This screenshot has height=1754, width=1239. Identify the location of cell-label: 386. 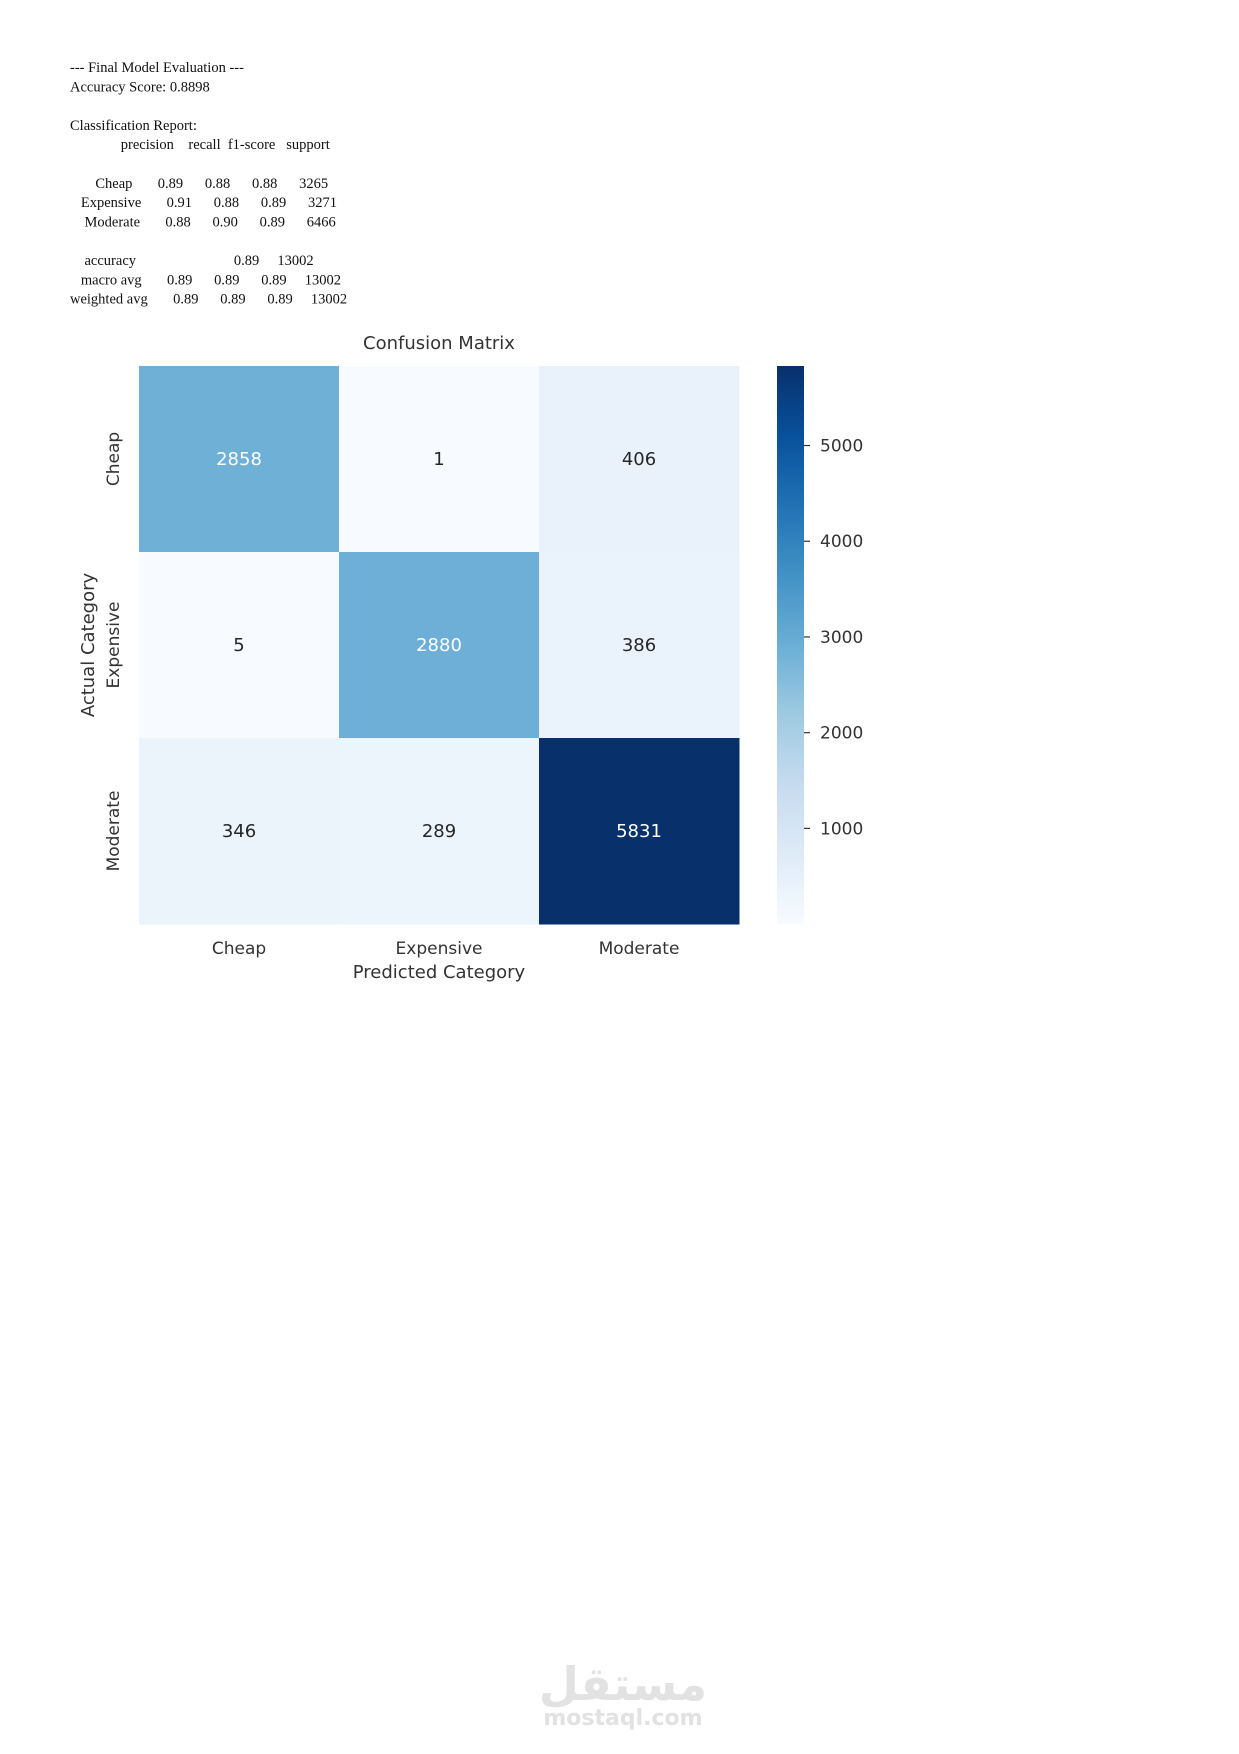
(639, 645).